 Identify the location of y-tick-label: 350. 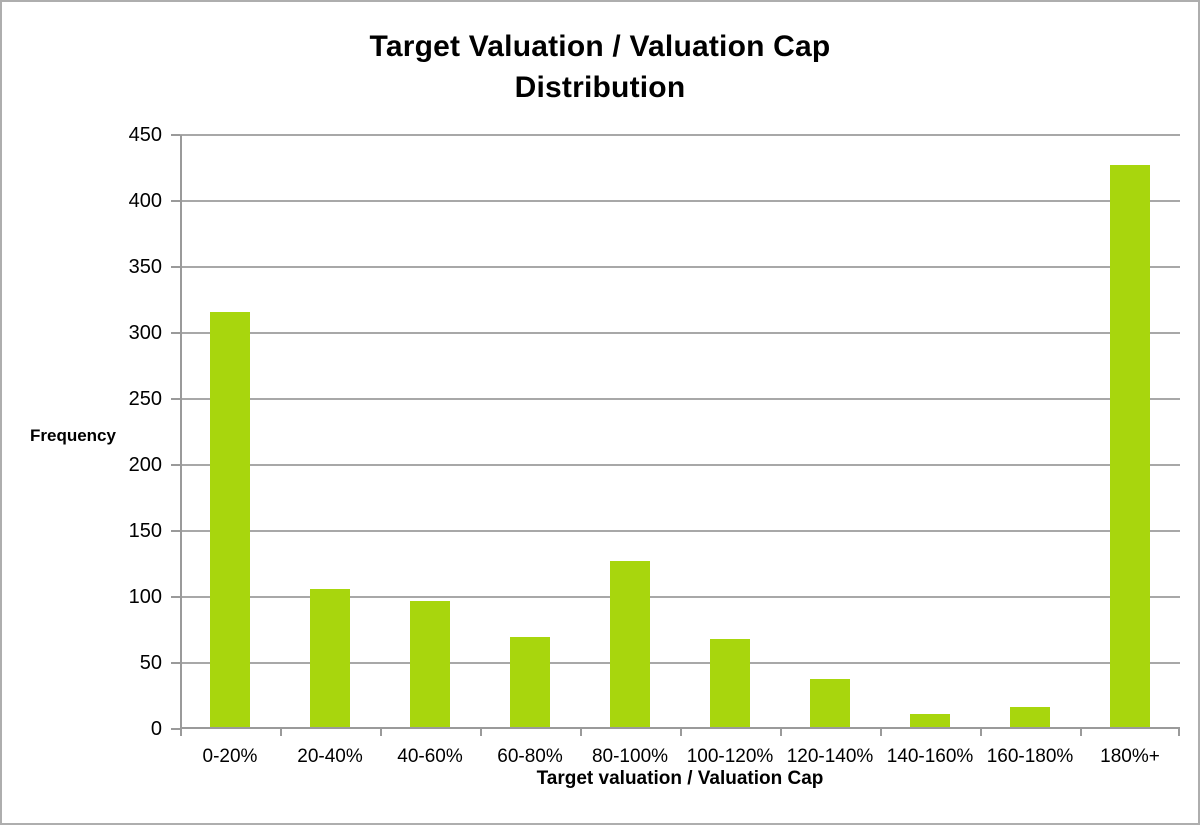
(145, 267).